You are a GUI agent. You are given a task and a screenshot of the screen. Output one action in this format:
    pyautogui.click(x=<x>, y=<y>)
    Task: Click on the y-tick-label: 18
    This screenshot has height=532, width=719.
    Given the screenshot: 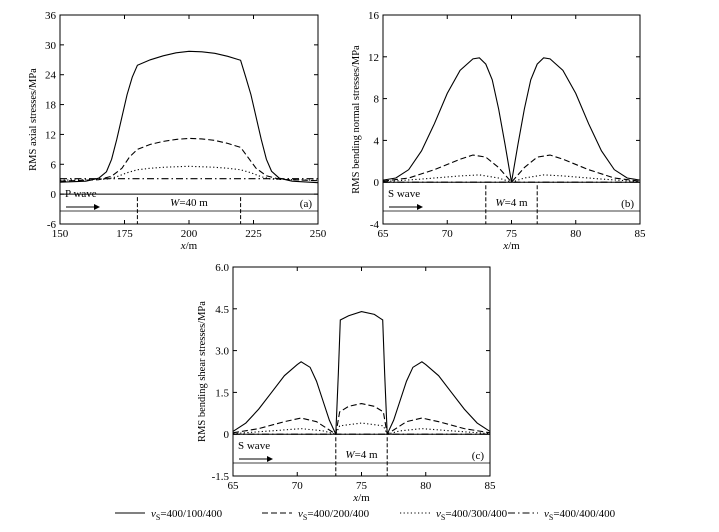 What is the action you would take?
    pyautogui.click(x=51, y=106)
    